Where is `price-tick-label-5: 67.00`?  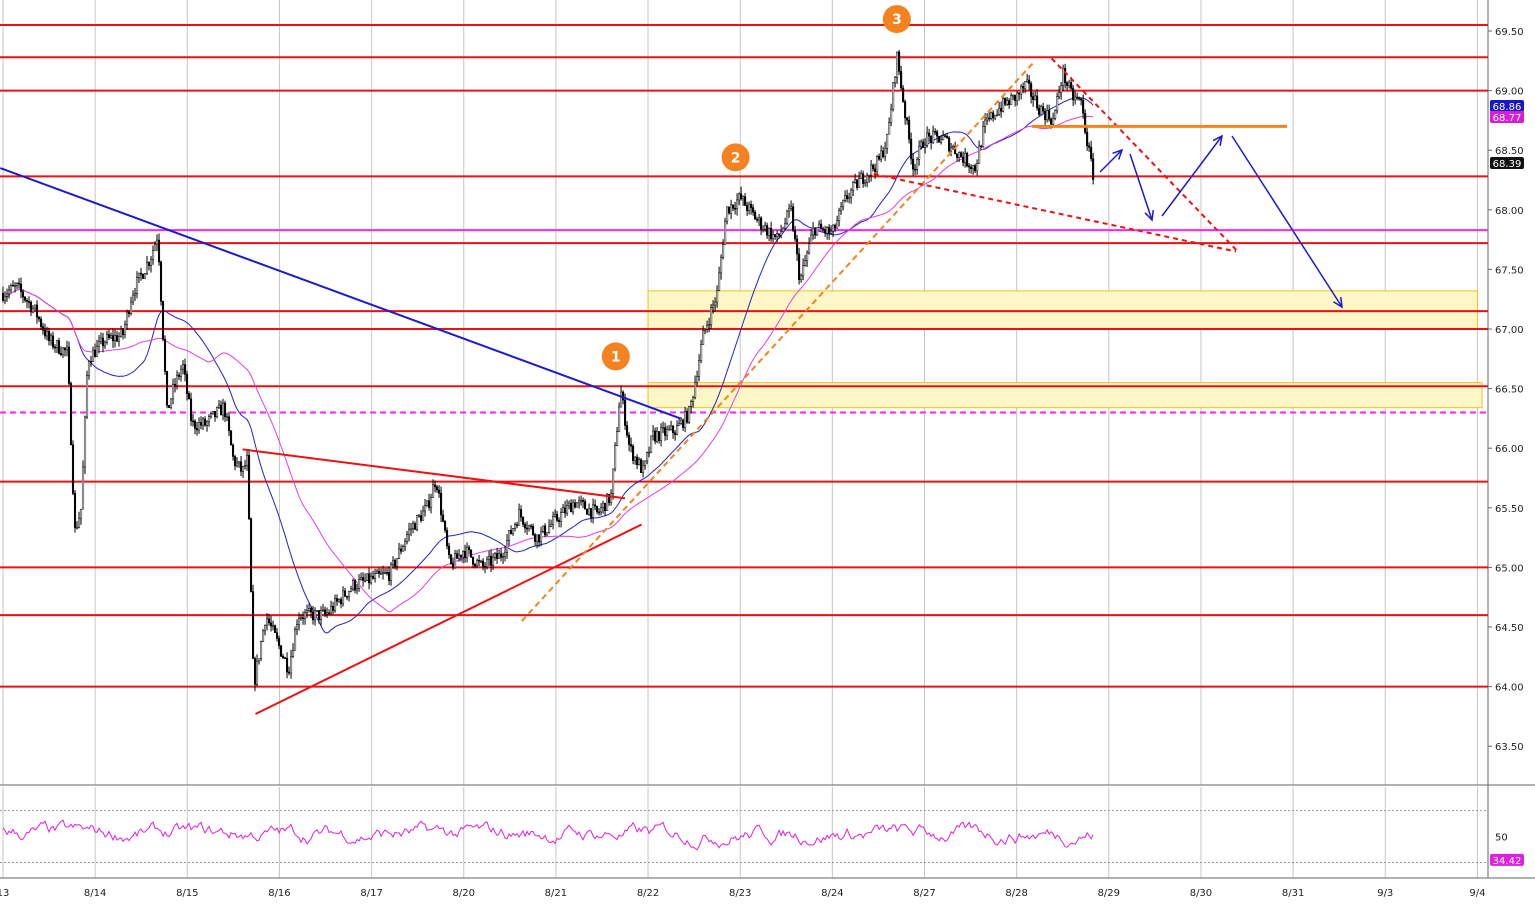
price-tick-label-5: 67.00 is located at coordinates (1509, 330).